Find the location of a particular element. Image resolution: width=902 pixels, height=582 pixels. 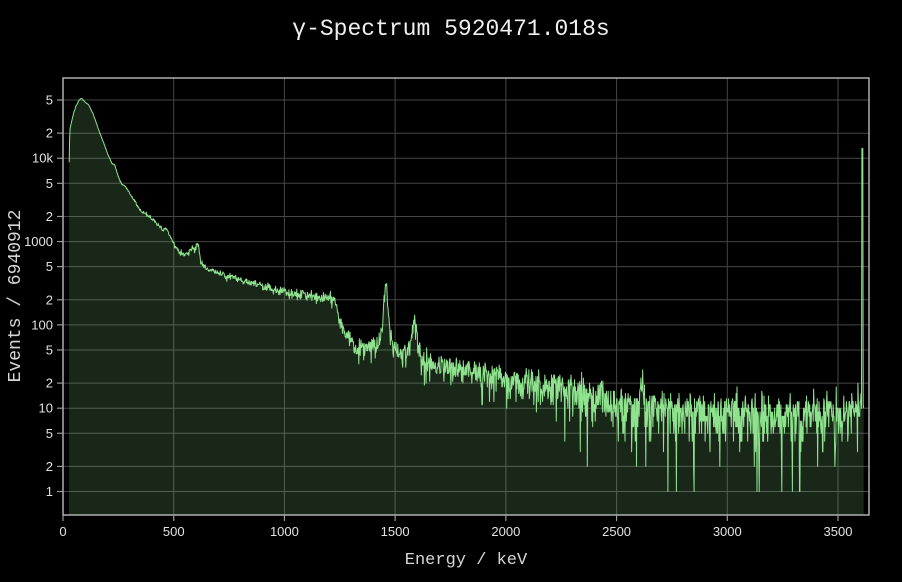

y-axis-title: Events / 6940912 is located at coordinates (16, 296).